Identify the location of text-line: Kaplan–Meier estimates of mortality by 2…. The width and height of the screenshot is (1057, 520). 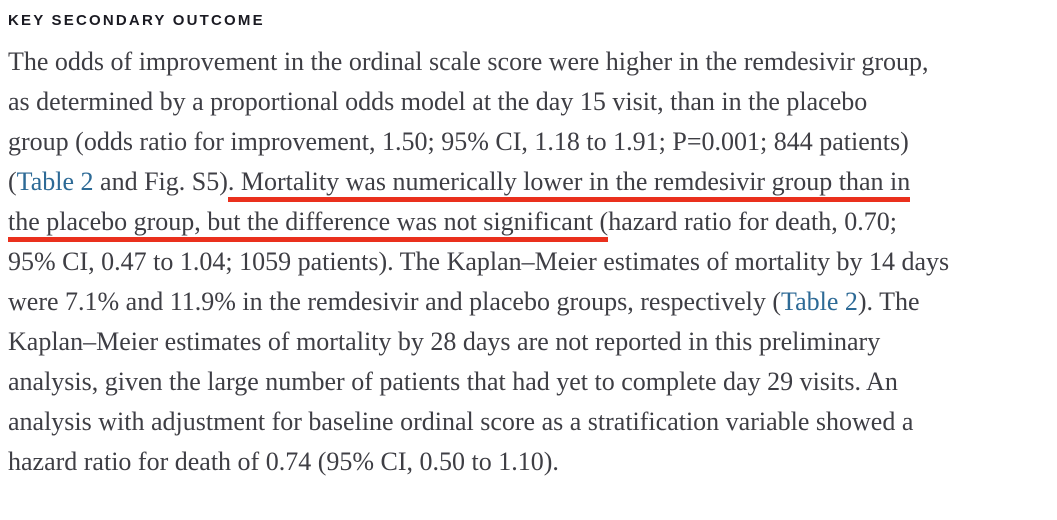
(529, 342).